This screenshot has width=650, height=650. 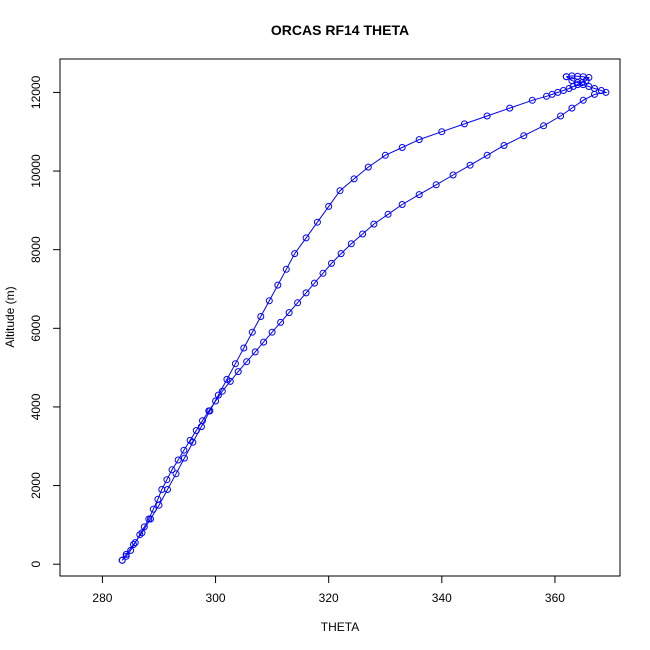 What do you see at coordinates (442, 598) in the screenshot?
I see `x-tick-label: 340` at bounding box center [442, 598].